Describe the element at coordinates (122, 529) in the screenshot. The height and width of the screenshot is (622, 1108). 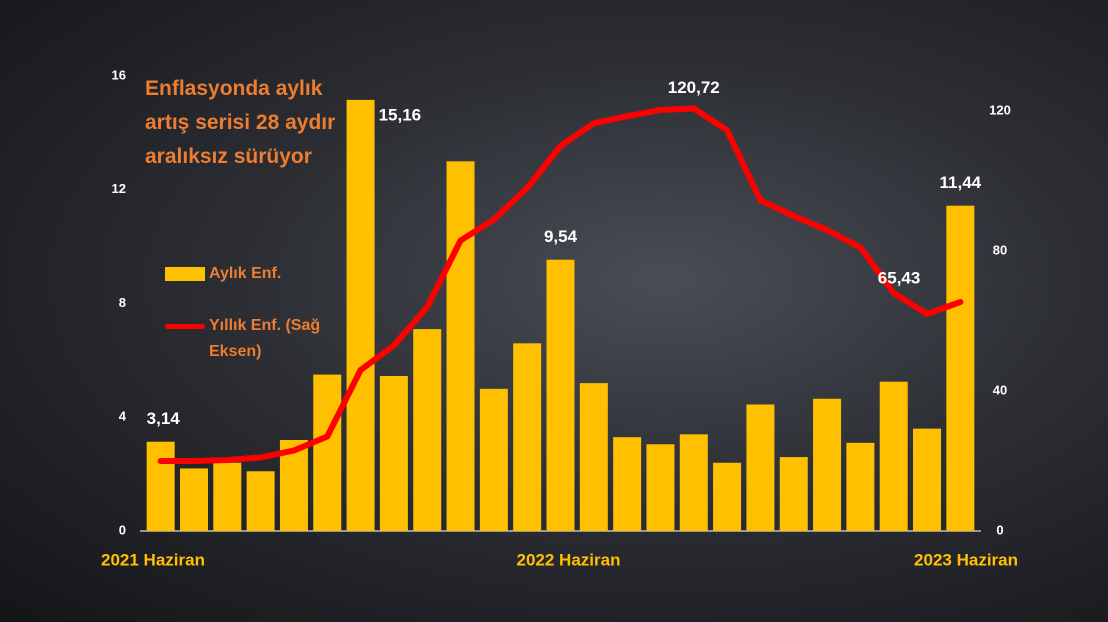
I see `y-tick-label: 0` at that location.